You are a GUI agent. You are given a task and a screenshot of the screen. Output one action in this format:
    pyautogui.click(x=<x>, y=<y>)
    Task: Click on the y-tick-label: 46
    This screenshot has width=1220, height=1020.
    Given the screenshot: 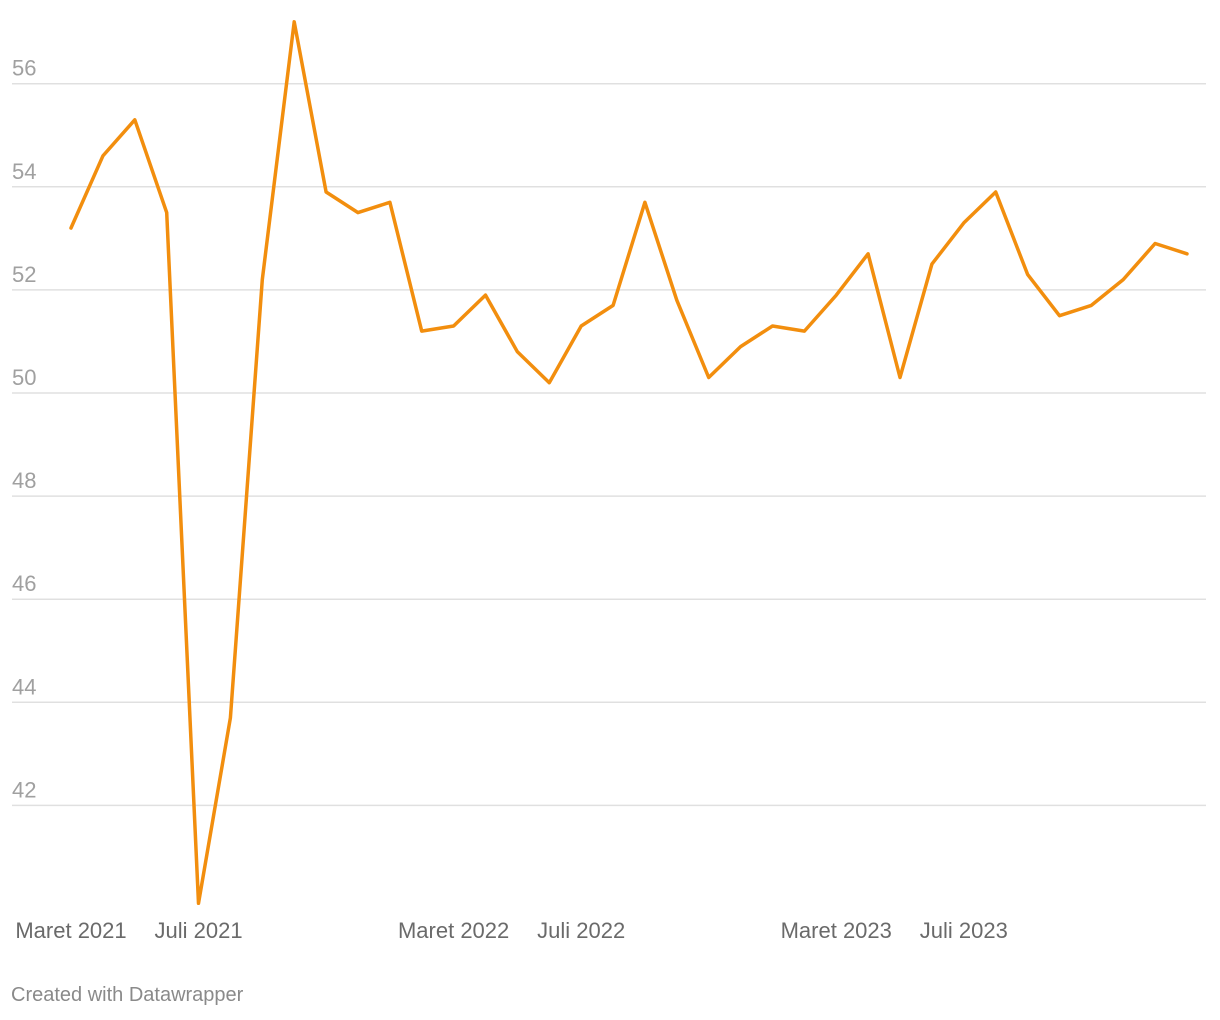 What is the action you would take?
    pyautogui.click(x=24, y=583)
    